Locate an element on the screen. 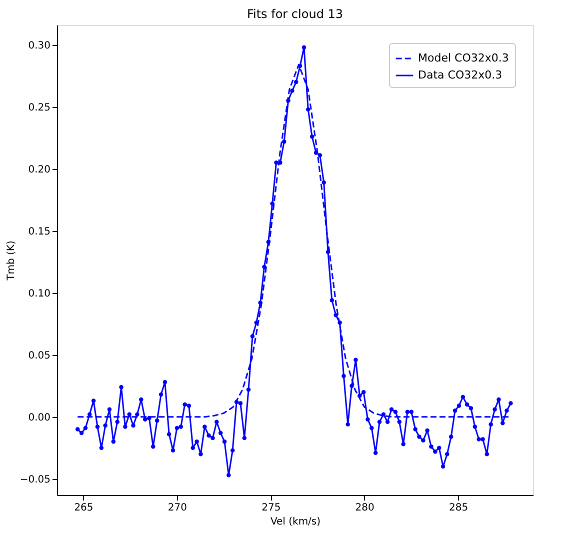  y-axis-title: Tmb (K) is located at coordinates (11, 261).